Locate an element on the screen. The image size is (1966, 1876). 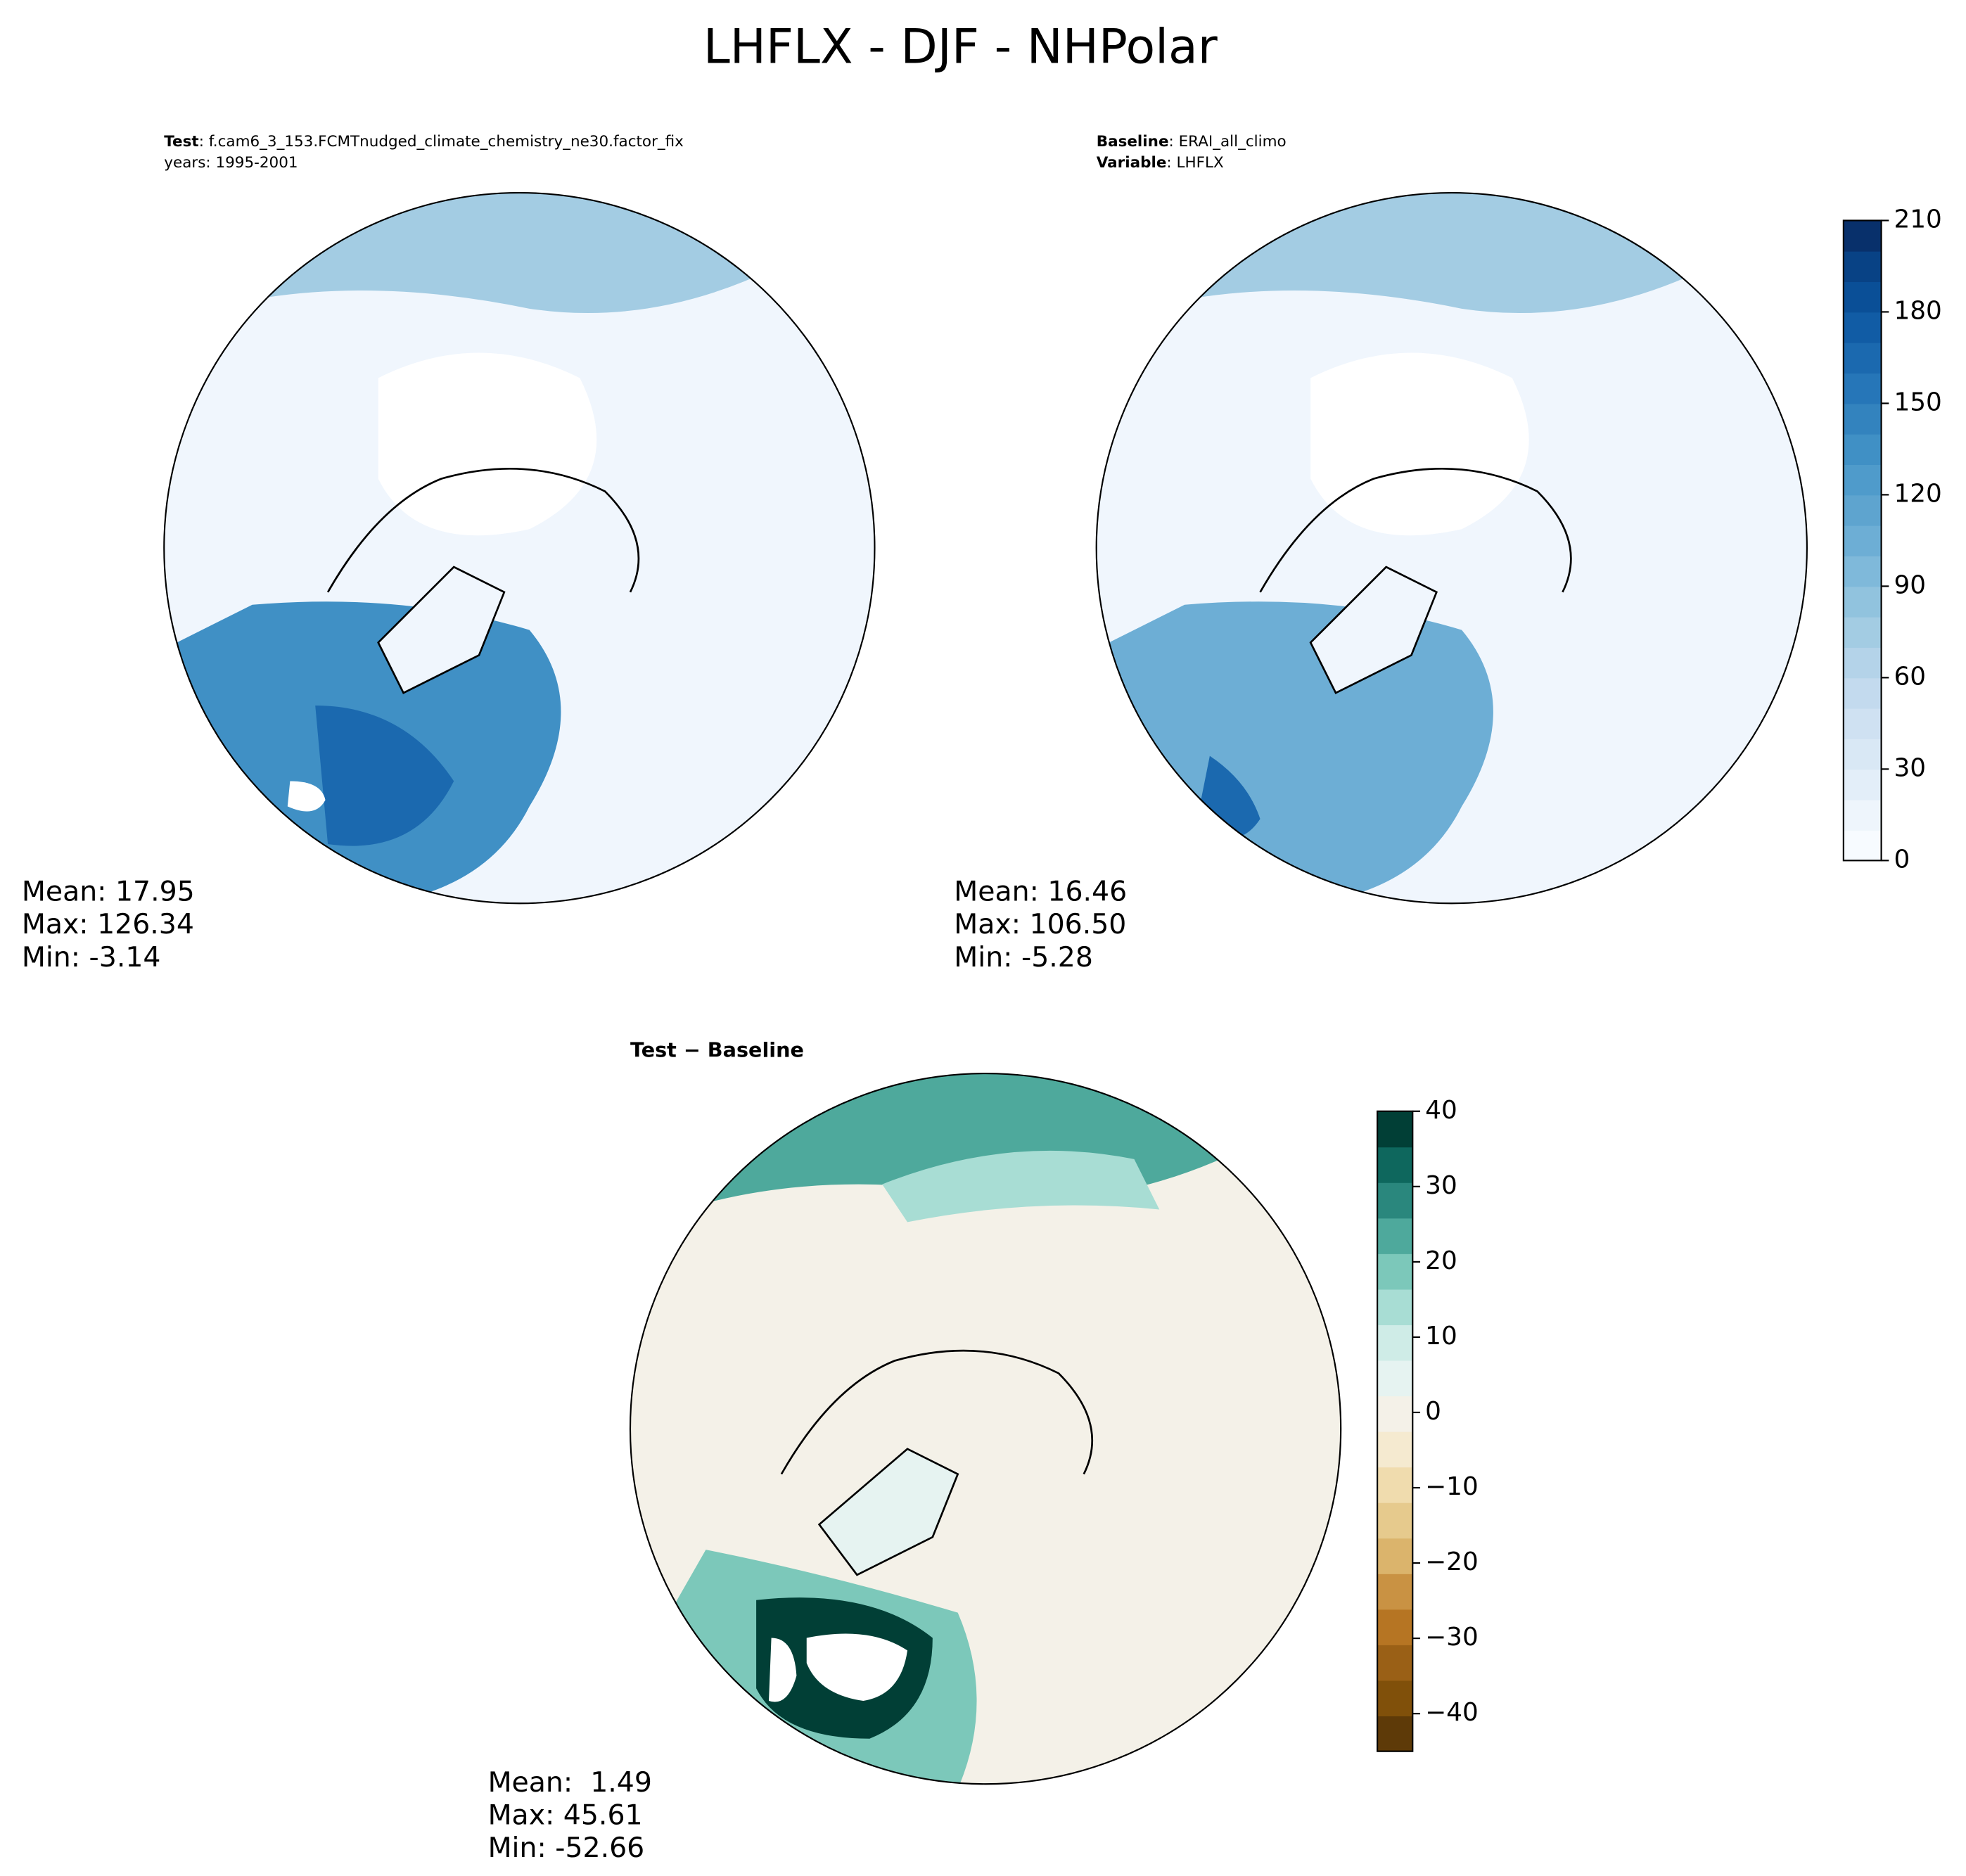
colorbar-tick-label: 10 is located at coordinates (1441, 1336).